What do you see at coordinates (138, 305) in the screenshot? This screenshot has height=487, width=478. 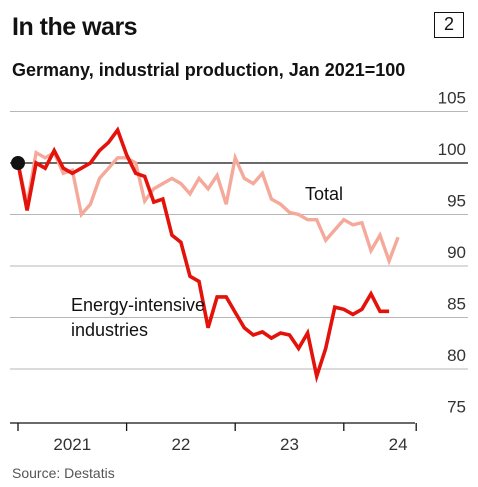 I see `series-label: Energy-intensive` at bounding box center [138, 305].